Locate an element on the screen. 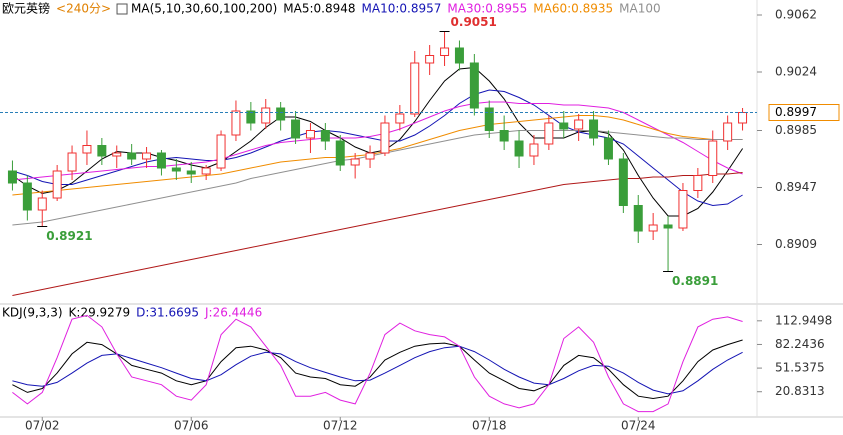  low-label: 0.8921 is located at coordinates (69, 236).